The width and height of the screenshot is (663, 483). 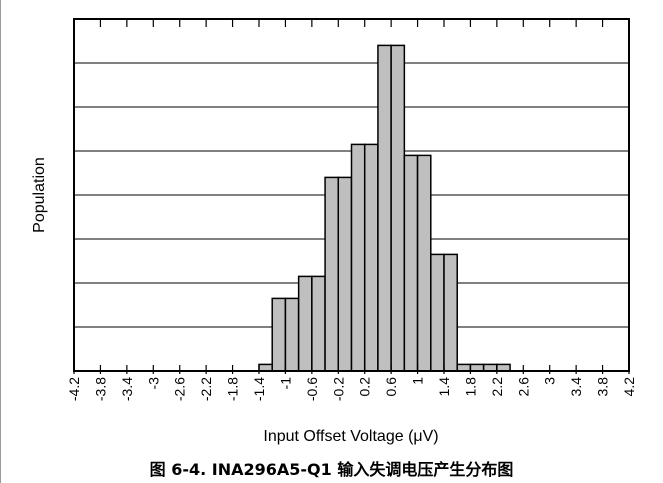 What do you see at coordinates (285, 383) in the screenshot?
I see `x-tick-label: -1` at bounding box center [285, 383].